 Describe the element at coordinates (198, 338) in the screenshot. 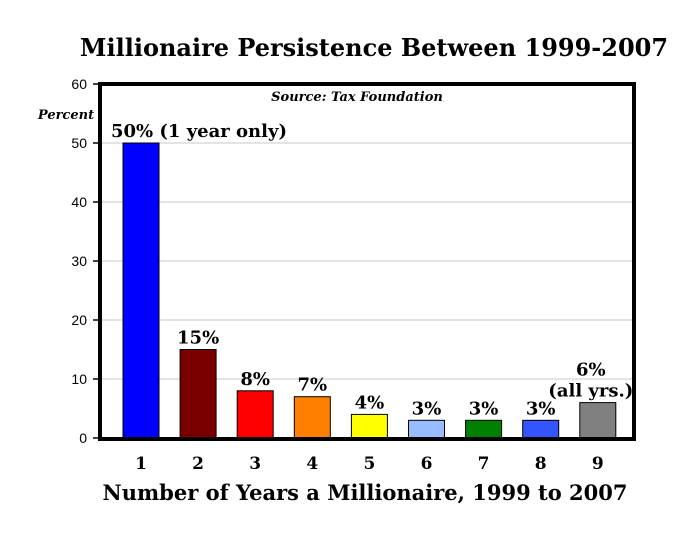

I see `data-label: 15%` at that location.